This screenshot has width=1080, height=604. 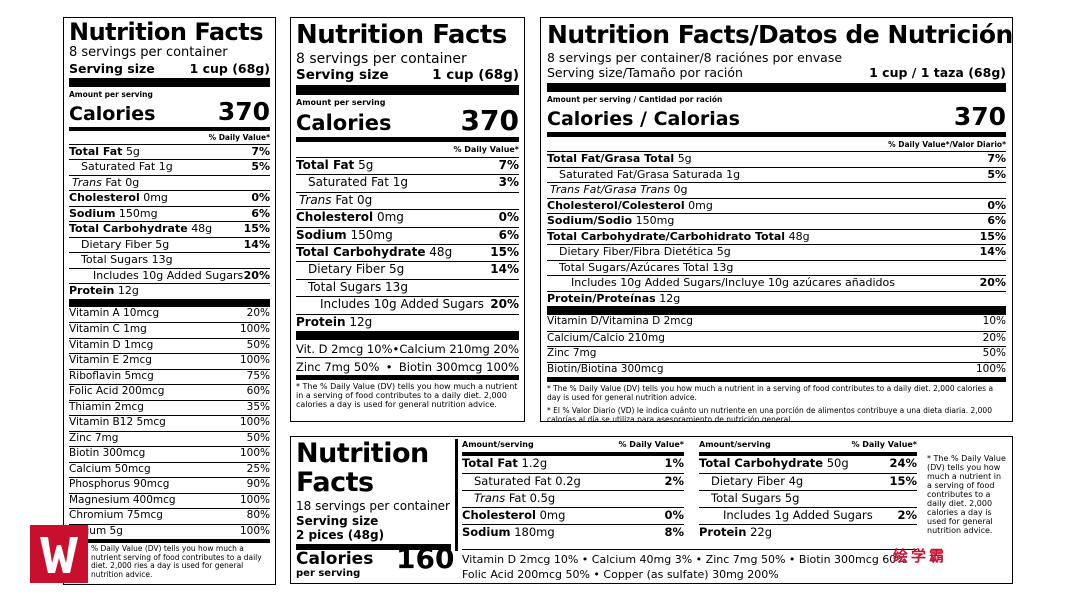 What do you see at coordinates (114, 312) in the screenshot?
I see `vitamin-name: Vitamin A 10mcg` at bounding box center [114, 312].